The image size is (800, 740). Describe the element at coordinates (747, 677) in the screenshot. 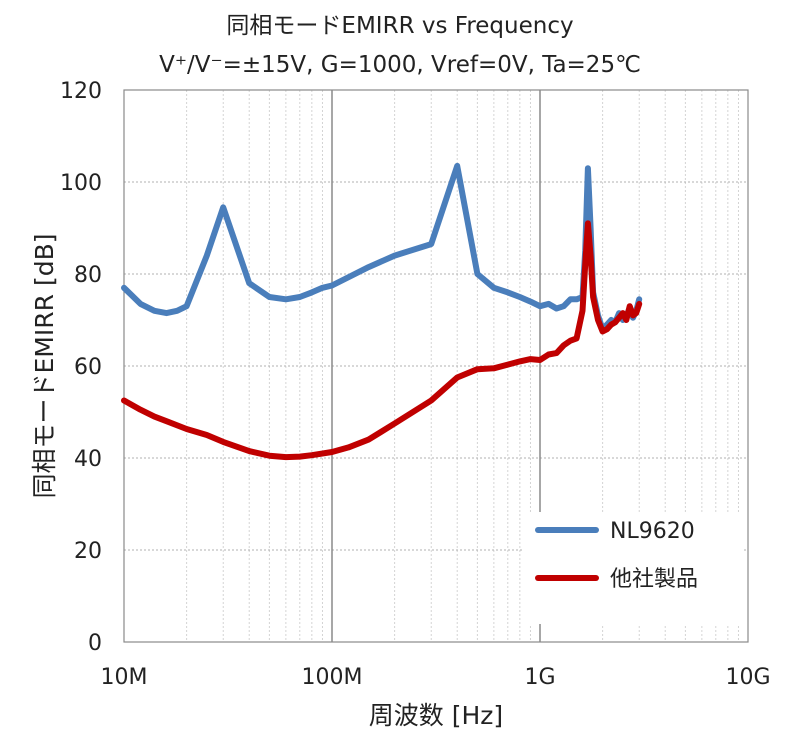

I see `x-tick-label: 10G` at that location.